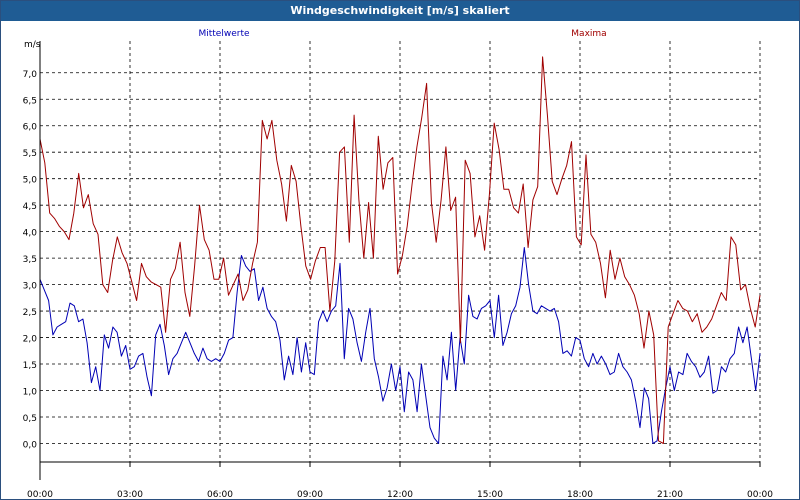 This screenshot has height=500, width=800. Describe the element at coordinates (30, 128) in the screenshot. I see `y-tick-label: 6,0` at that location.